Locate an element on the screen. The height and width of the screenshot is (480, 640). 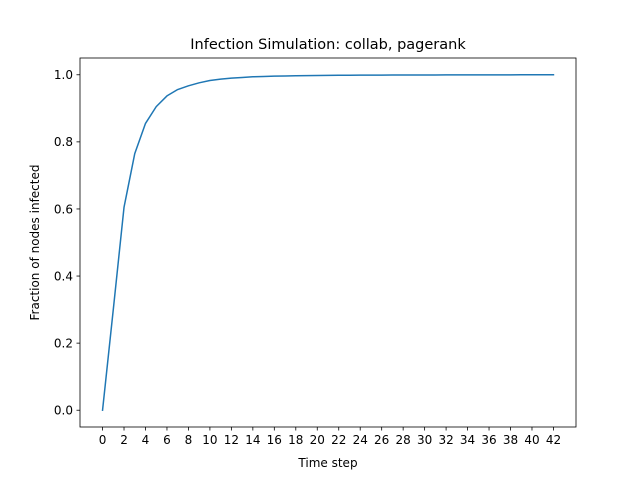
x-tick-label: 26 is located at coordinates (381, 440).